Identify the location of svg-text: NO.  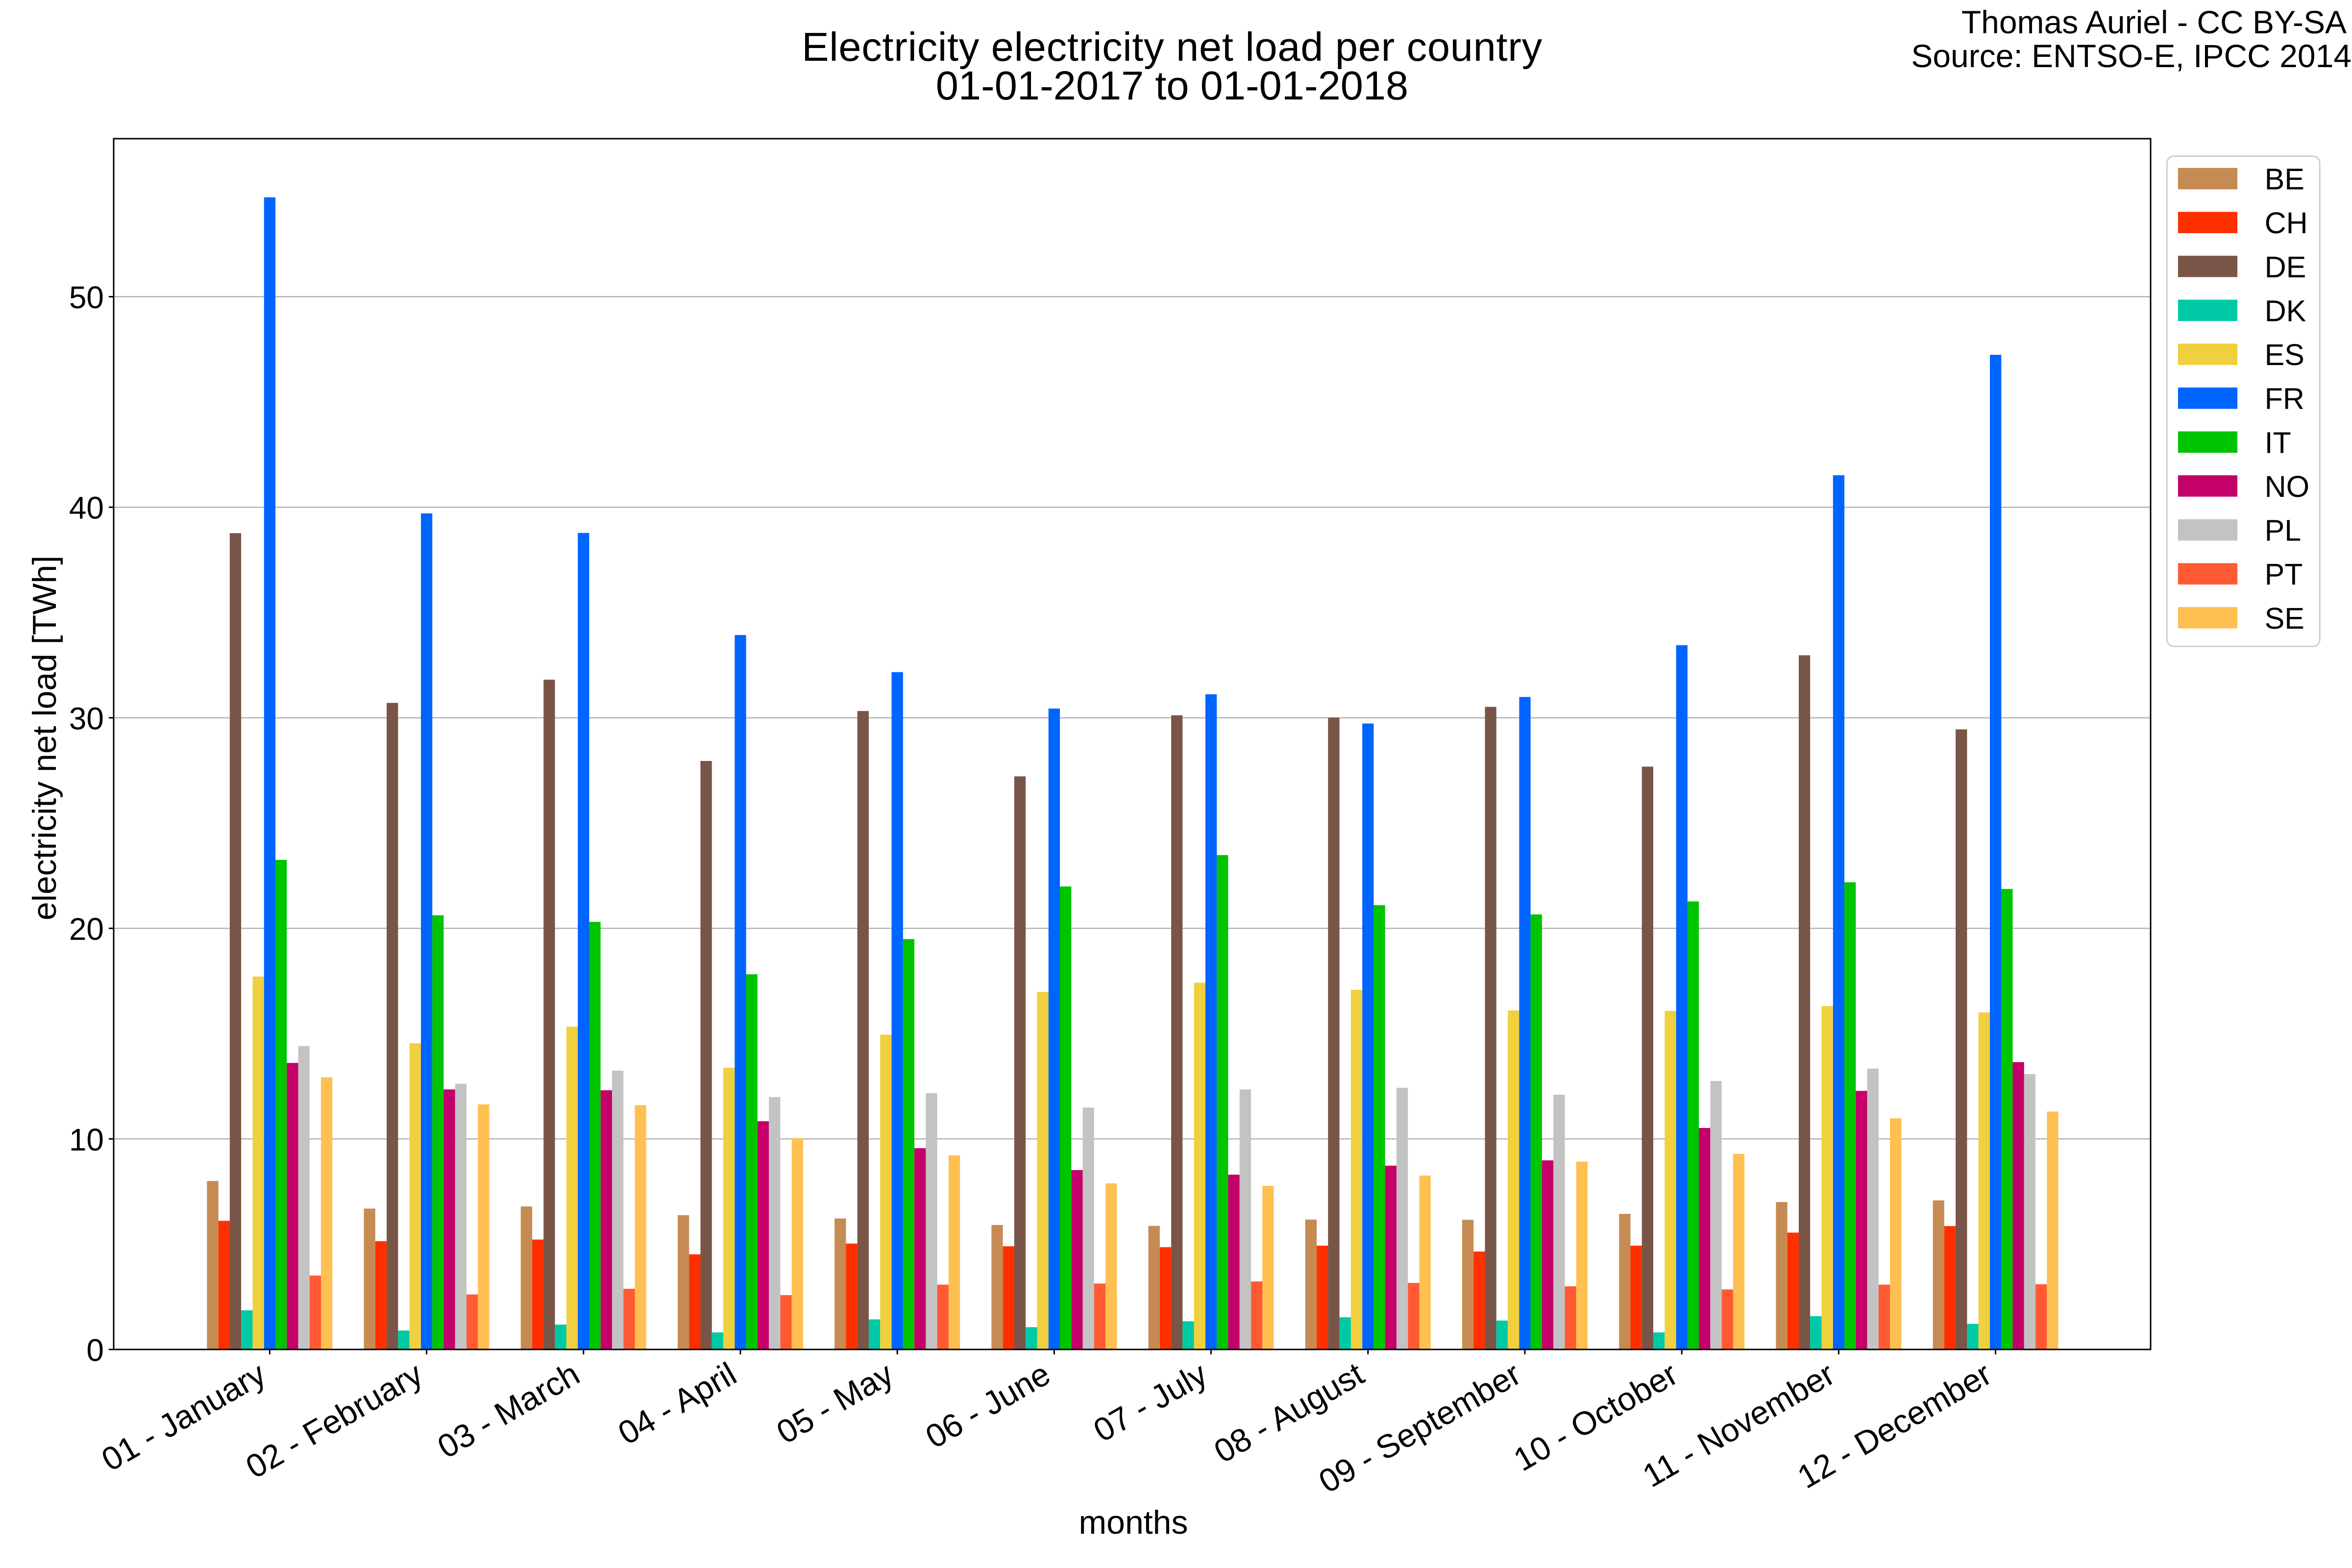
(2287, 486).